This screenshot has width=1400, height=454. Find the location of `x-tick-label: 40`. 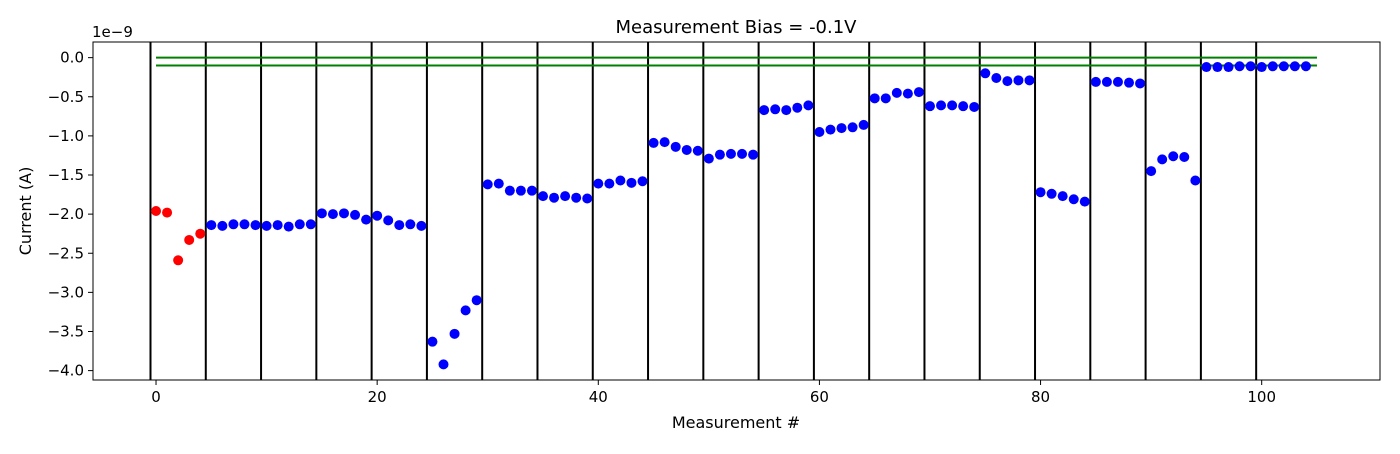

x-tick-label: 40 is located at coordinates (598, 397).